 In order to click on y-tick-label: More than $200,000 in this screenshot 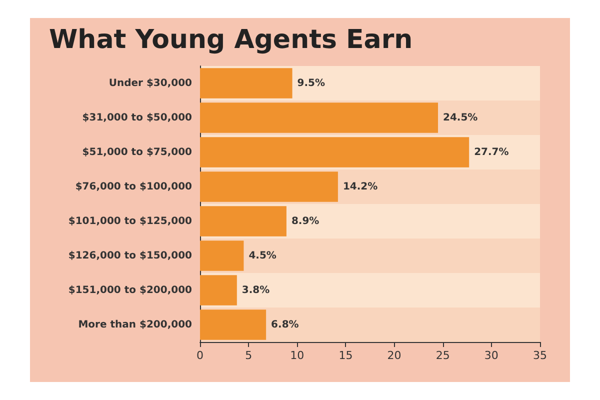, I will do `click(135, 324)`.